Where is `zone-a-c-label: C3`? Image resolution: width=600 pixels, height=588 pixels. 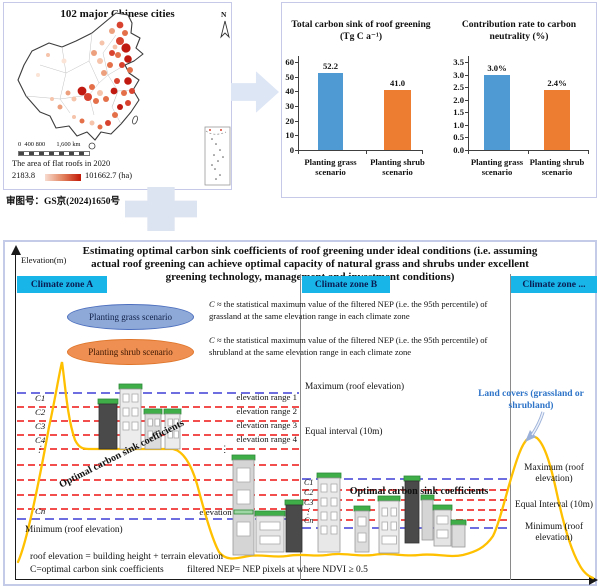 zone-a-c-label: C3 is located at coordinates (40, 426).